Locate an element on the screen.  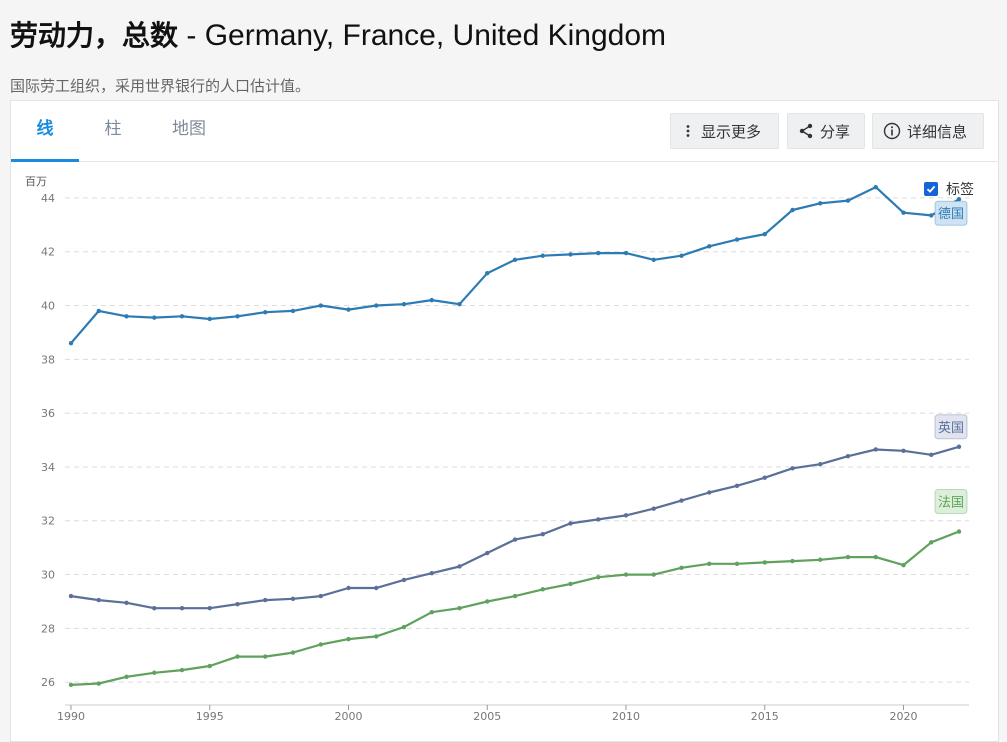
labels-toggle: 标签 is located at coordinates (949, 189).